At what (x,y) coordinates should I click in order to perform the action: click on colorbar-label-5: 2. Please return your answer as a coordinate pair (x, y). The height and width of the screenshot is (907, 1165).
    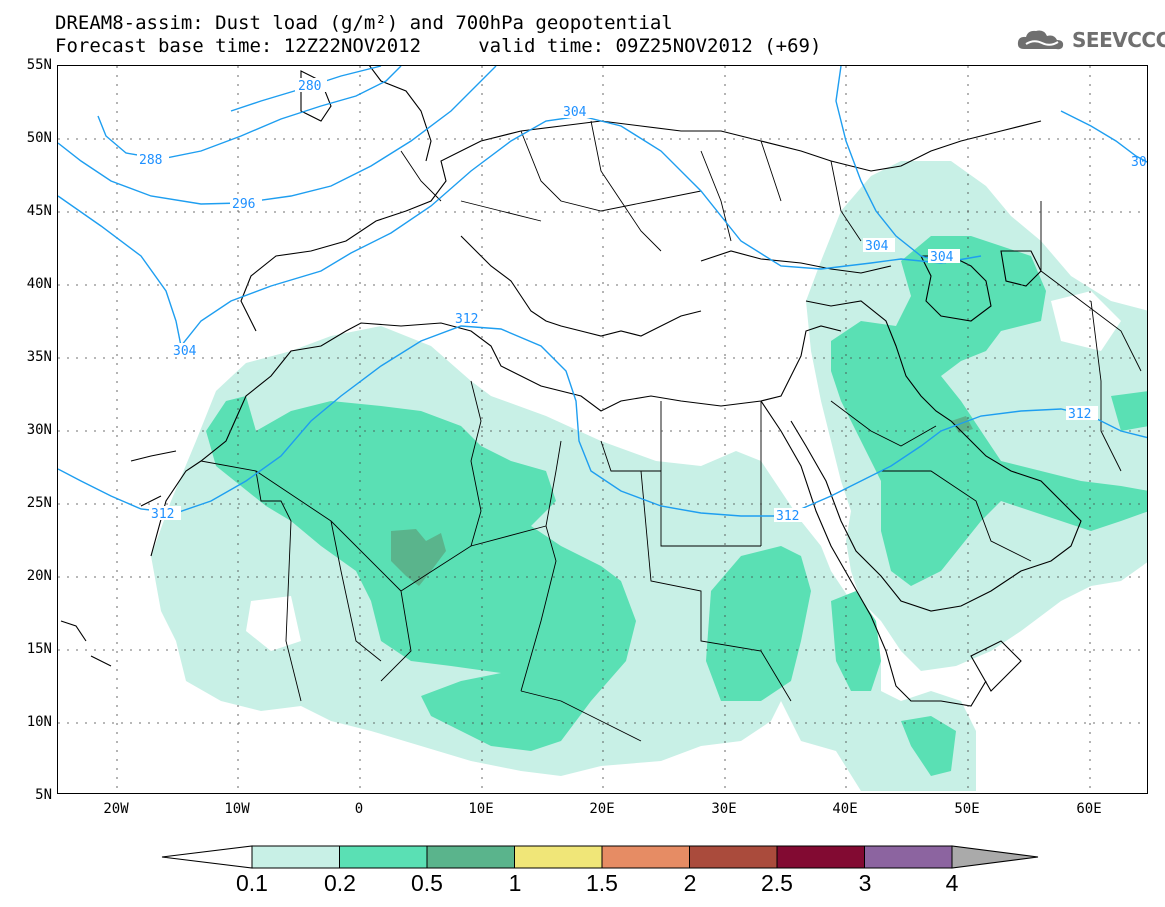
    Looking at the image, I should click on (690, 883).